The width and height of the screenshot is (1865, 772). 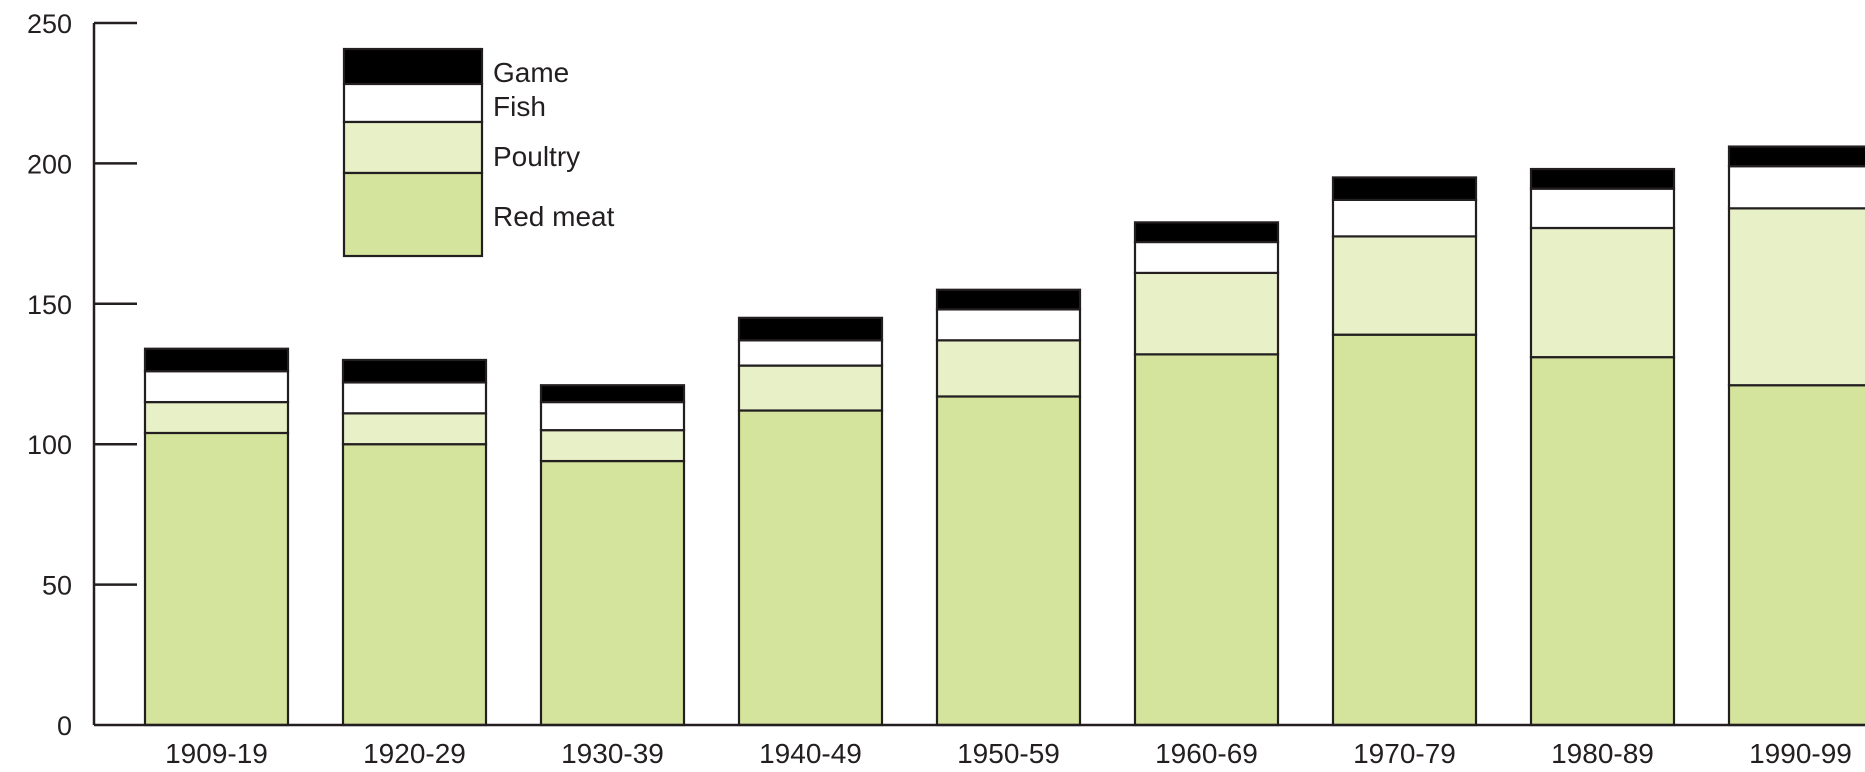 What do you see at coordinates (57, 586) in the screenshot?
I see `y-tick-label-50: 50` at bounding box center [57, 586].